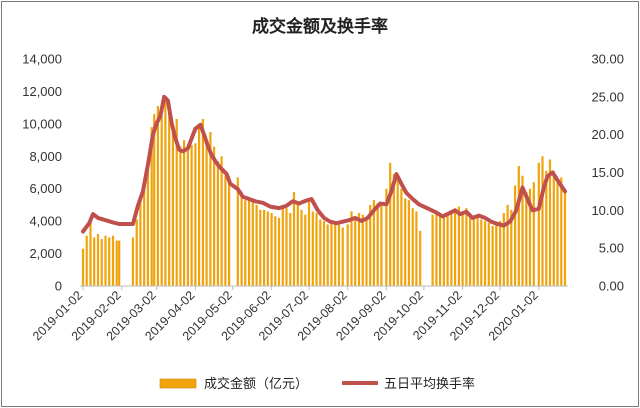 This screenshot has width=640, height=408. What do you see at coordinates (607, 59) in the screenshot?
I see `y-right-tick-label: 30.00` at bounding box center [607, 59].